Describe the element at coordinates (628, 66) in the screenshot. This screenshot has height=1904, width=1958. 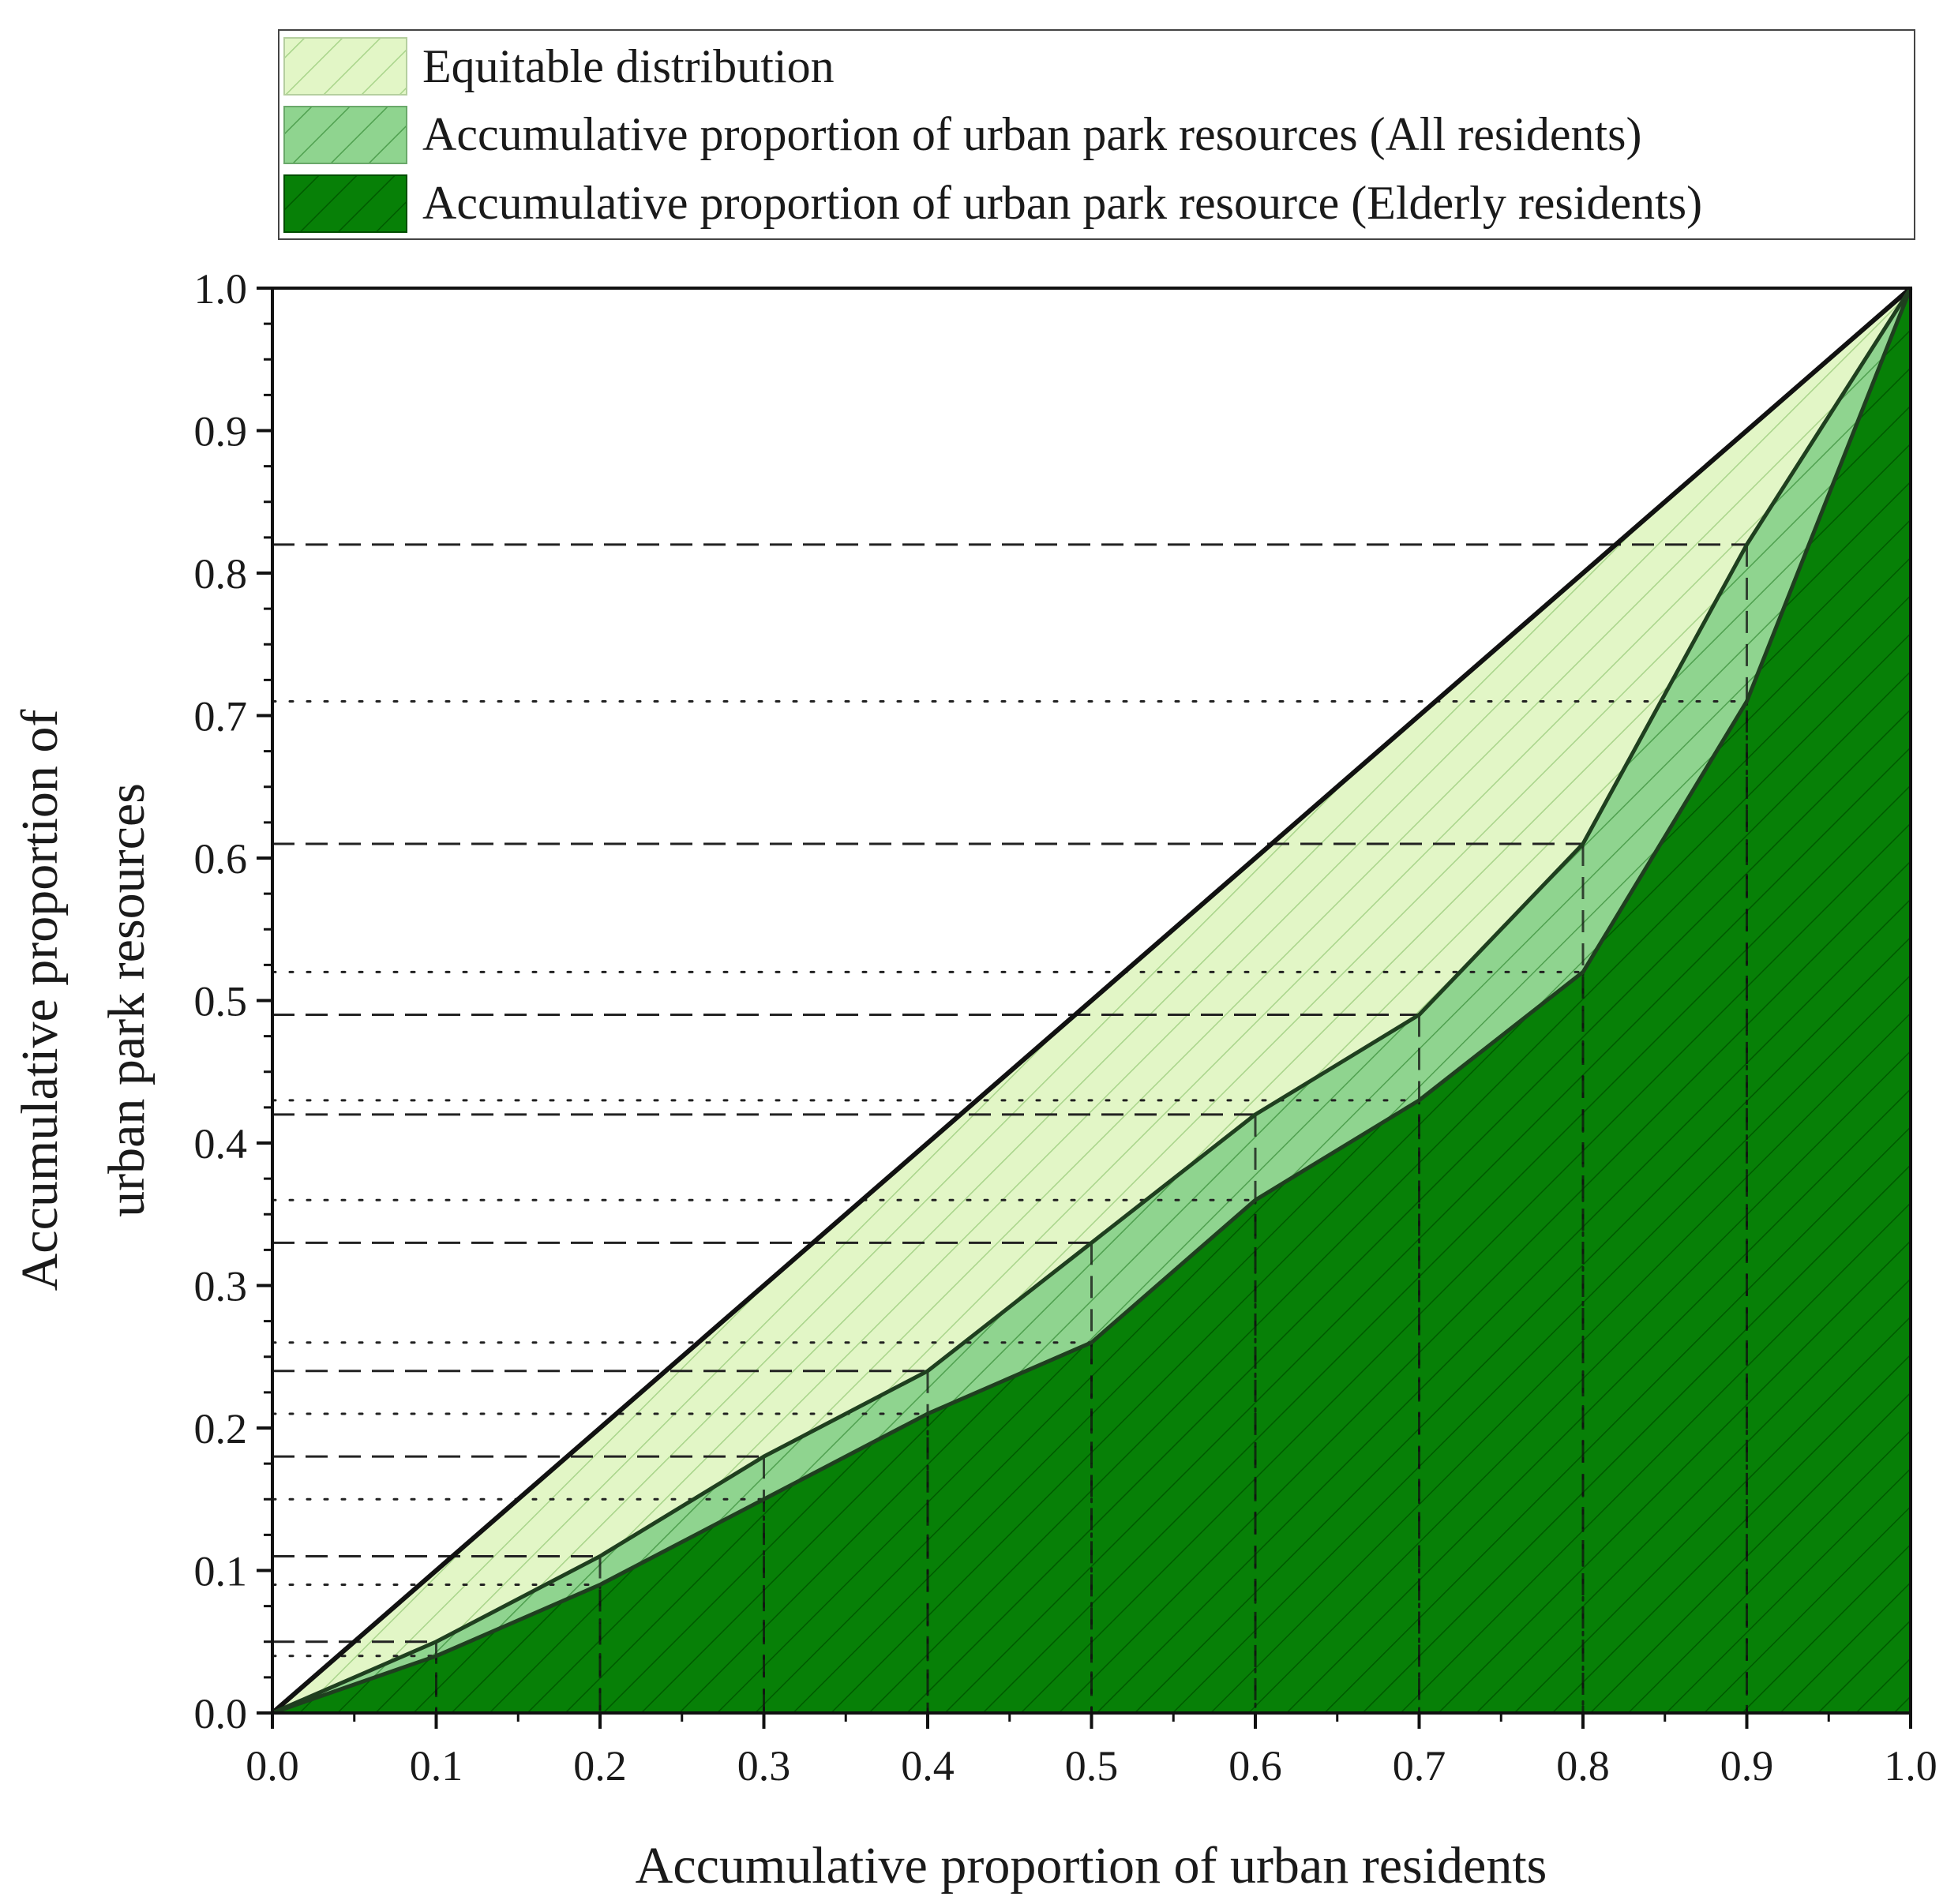
I see `legend-label-equitable: Equitable distribution` at that location.